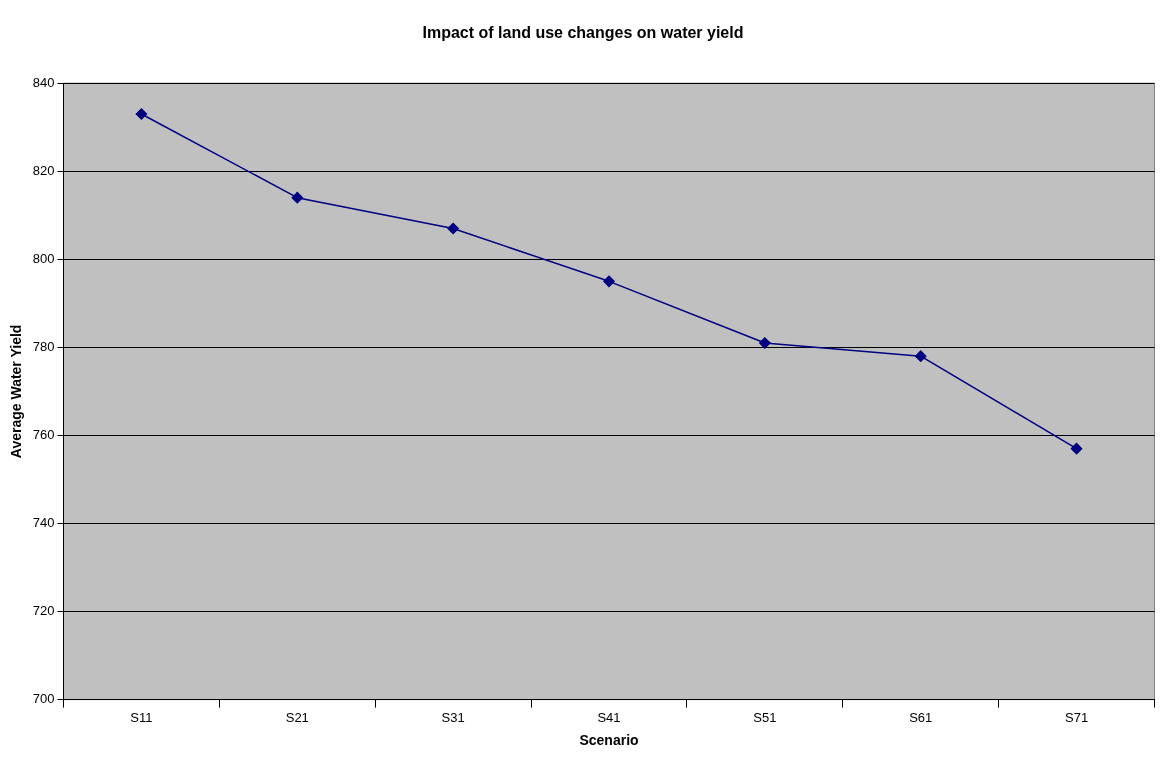 The width and height of the screenshot is (1161, 759). Describe the element at coordinates (43, 258) in the screenshot. I see `y-tick-label: 800` at that location.